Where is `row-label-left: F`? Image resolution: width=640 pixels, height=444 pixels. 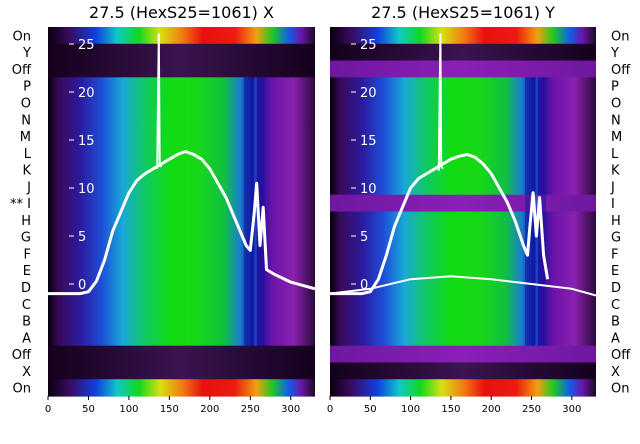
row-label-left: F is located at coordinates (27, 254).